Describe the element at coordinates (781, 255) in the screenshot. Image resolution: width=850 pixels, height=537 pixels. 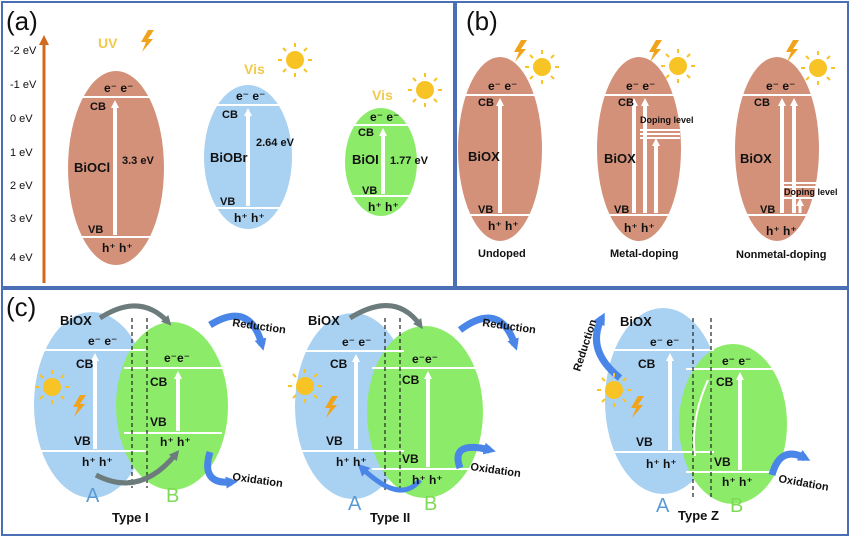
I see `caption-nonmetal-doping: Nonmetal-doping` at that location.